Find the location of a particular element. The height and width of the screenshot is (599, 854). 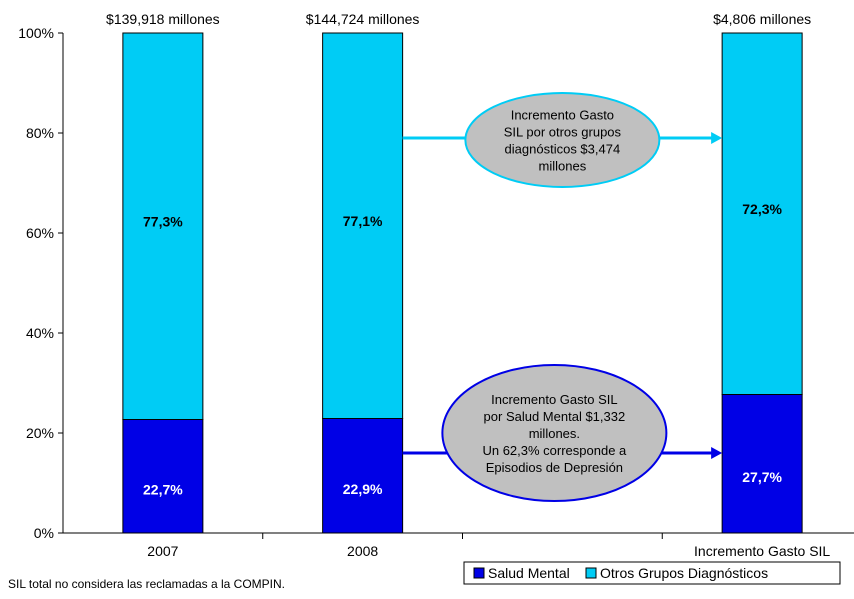

y-tick-label: 0% is located at coordinates (44, 533).